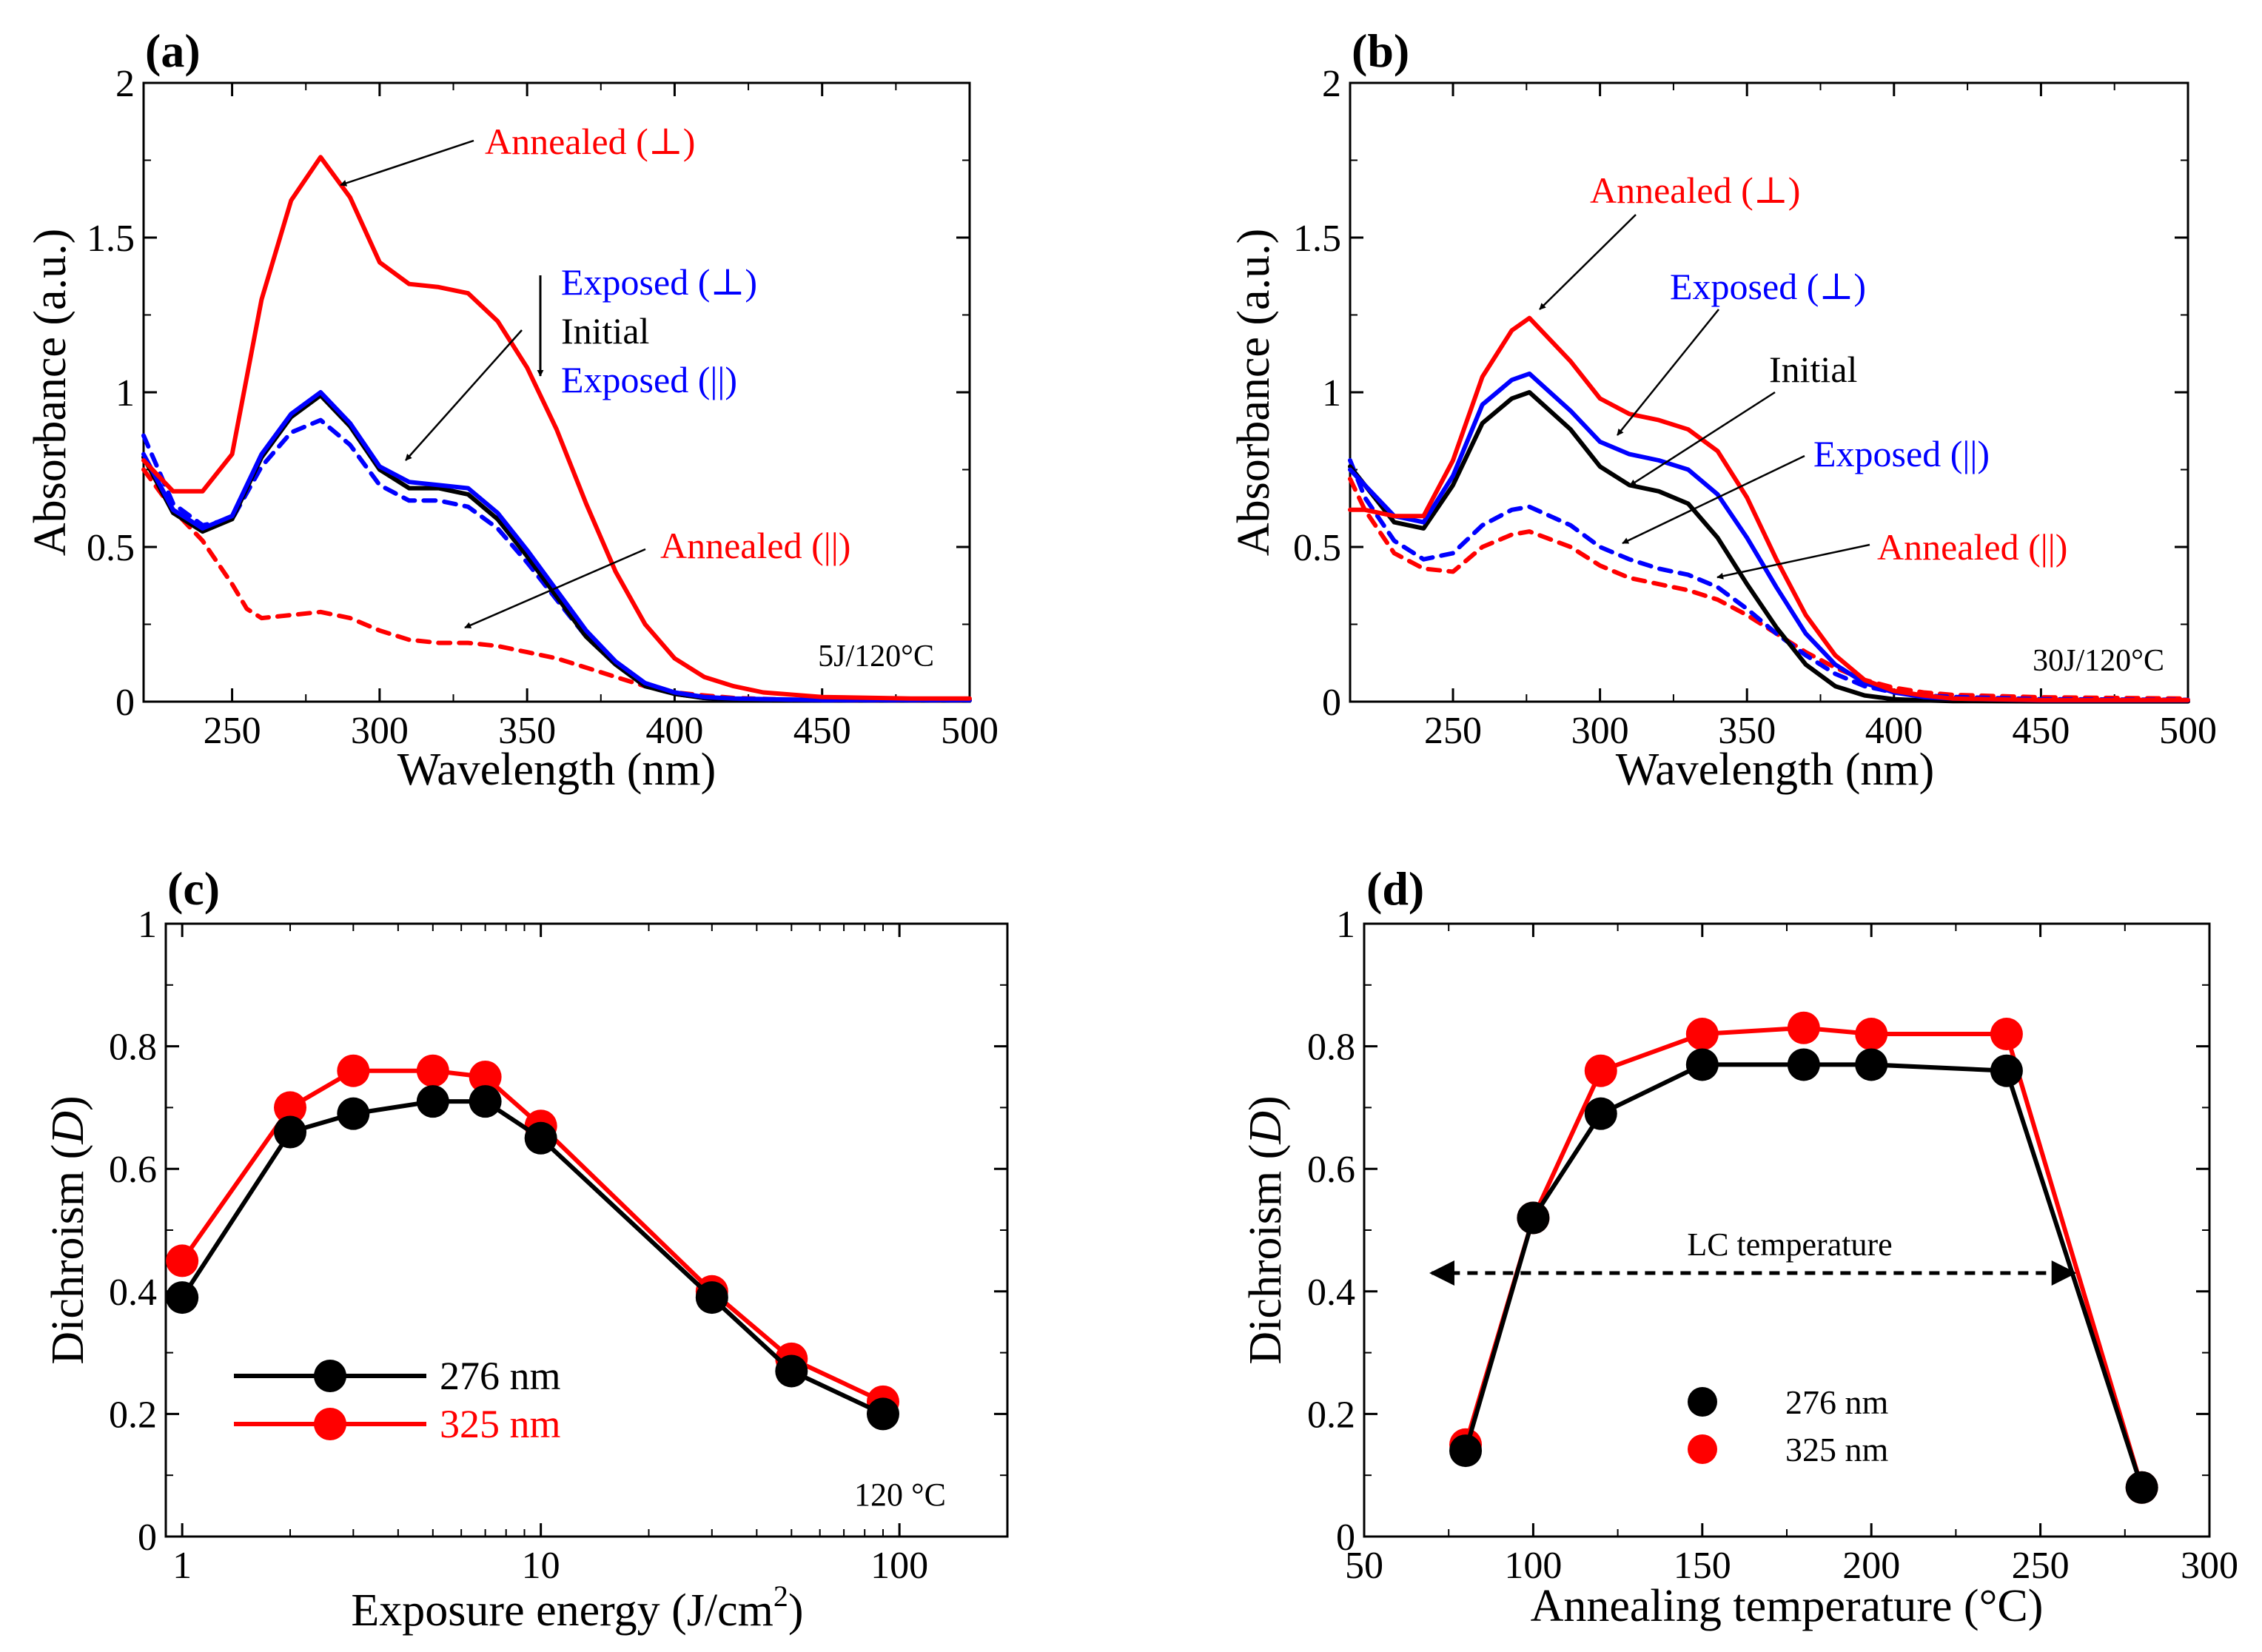 This screenshot has height=1652, width=2262. Describe the element at coordinates (1668, 372) in the screenshot. I see `arrow-exposed-perp` at that location.